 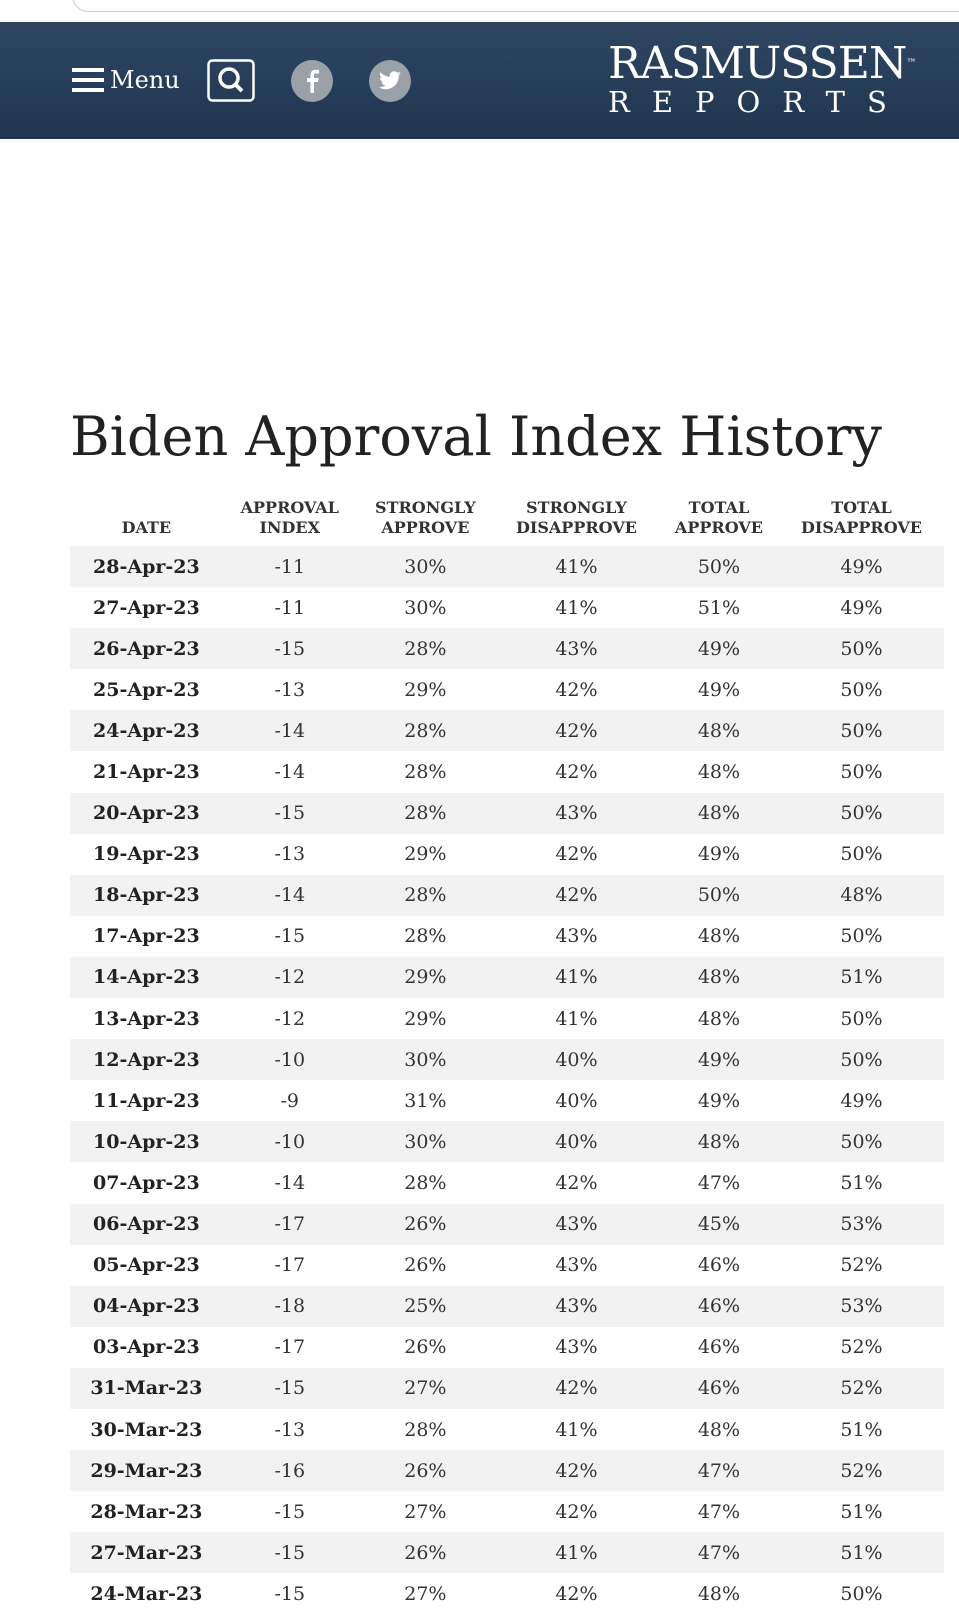 What do you see at coordinates (146, 977) in the screenshot?
I see `date-cell: 14-Apr-23` at bounding box center [146, 977].